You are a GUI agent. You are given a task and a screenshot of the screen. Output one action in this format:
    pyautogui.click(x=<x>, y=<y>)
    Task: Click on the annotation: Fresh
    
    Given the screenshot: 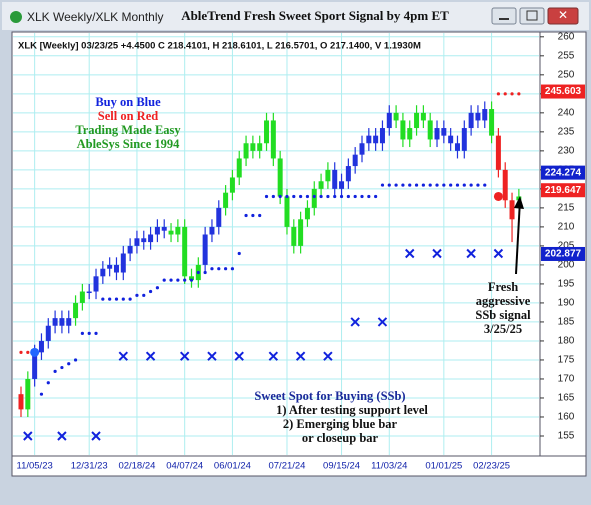 What is the action you would take?
    pyautogui.click(x=503, y=287)
    